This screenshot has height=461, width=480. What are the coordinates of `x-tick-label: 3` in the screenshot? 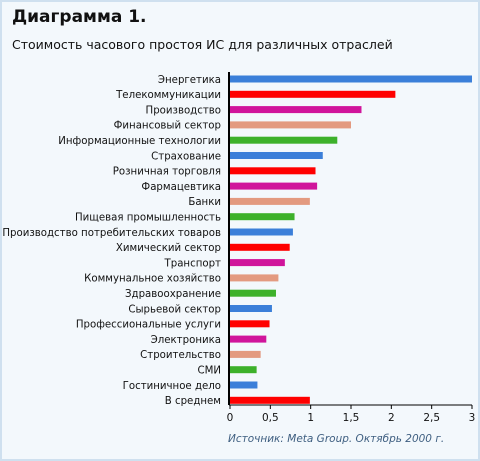 It's located at (472, 418).